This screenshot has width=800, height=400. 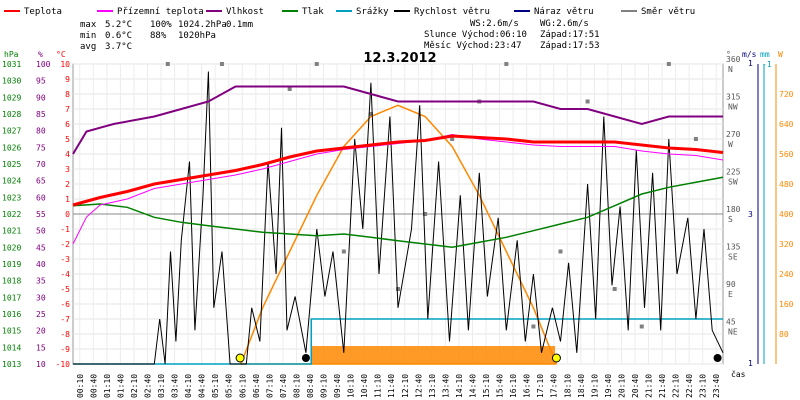 What do you see at coordinates (581, 386) in the screenshot?
I see `x-tick-label: 18:40` at bounding box center [581, 386].